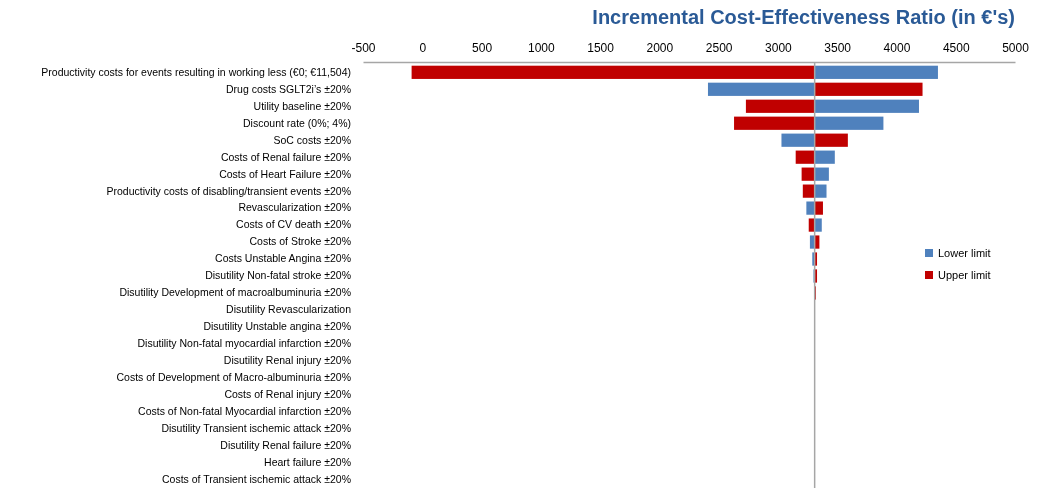 Image resolution: width=1041 pixels, height=489 pixels. Describe the element at coordinates (235, 292) in the screenshot. I see `y-tick-label: Disutility Development of macroalbuminuria ±20%` at that location.